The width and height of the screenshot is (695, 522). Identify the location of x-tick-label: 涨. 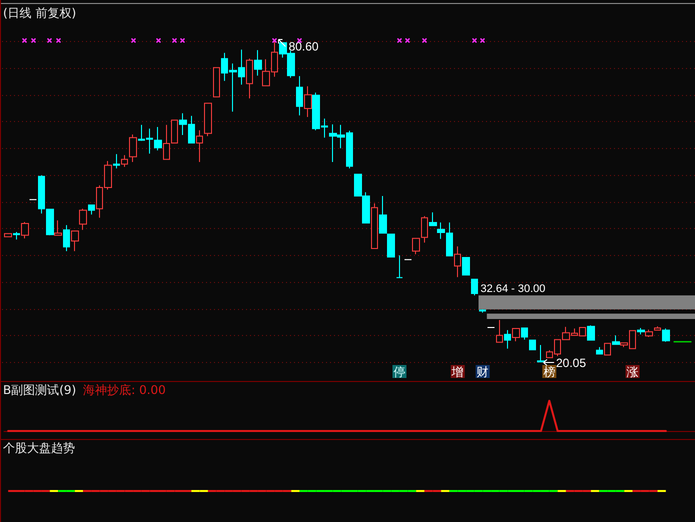
(632, 372).